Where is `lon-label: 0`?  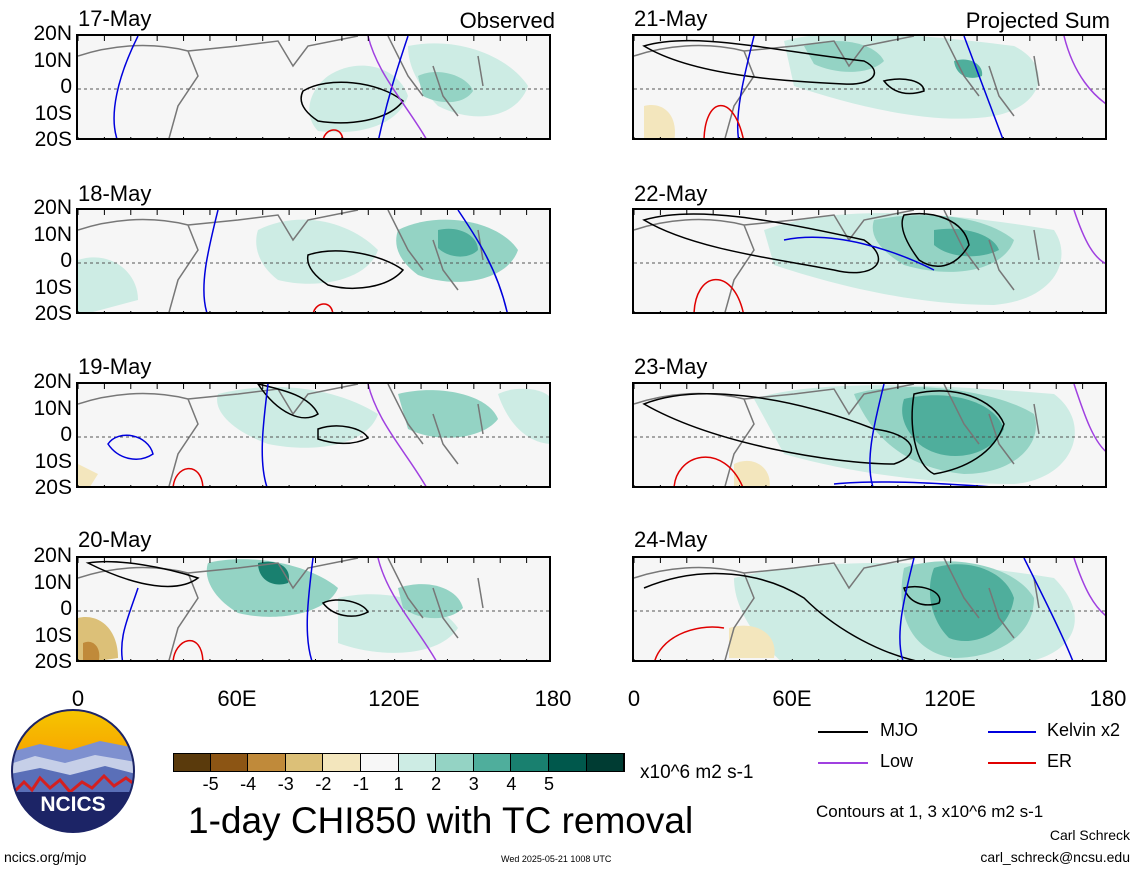
lon-label: 0 is located at coordinates (634, 698).